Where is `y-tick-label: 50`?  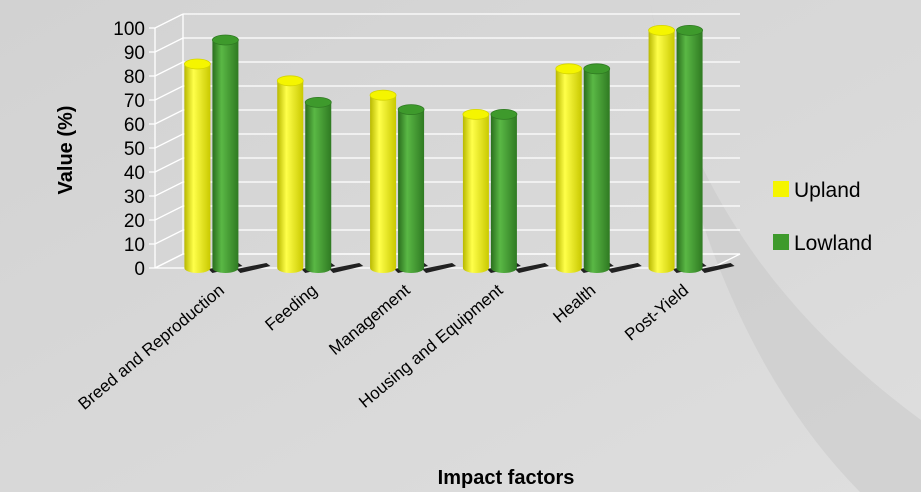 y-tick-label: 50 is located at coordinates (134, 149).